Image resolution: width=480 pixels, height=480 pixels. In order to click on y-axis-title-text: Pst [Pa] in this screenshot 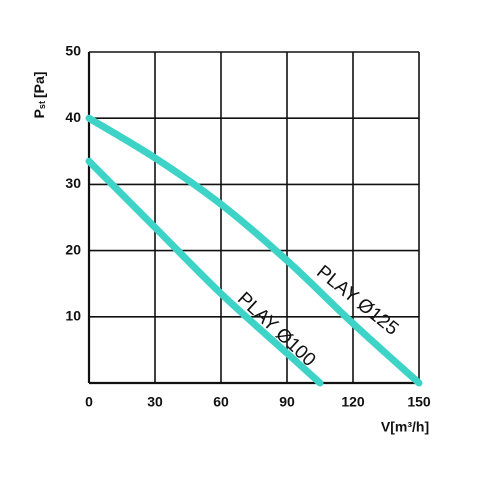, I will do `click(39, 95)`.